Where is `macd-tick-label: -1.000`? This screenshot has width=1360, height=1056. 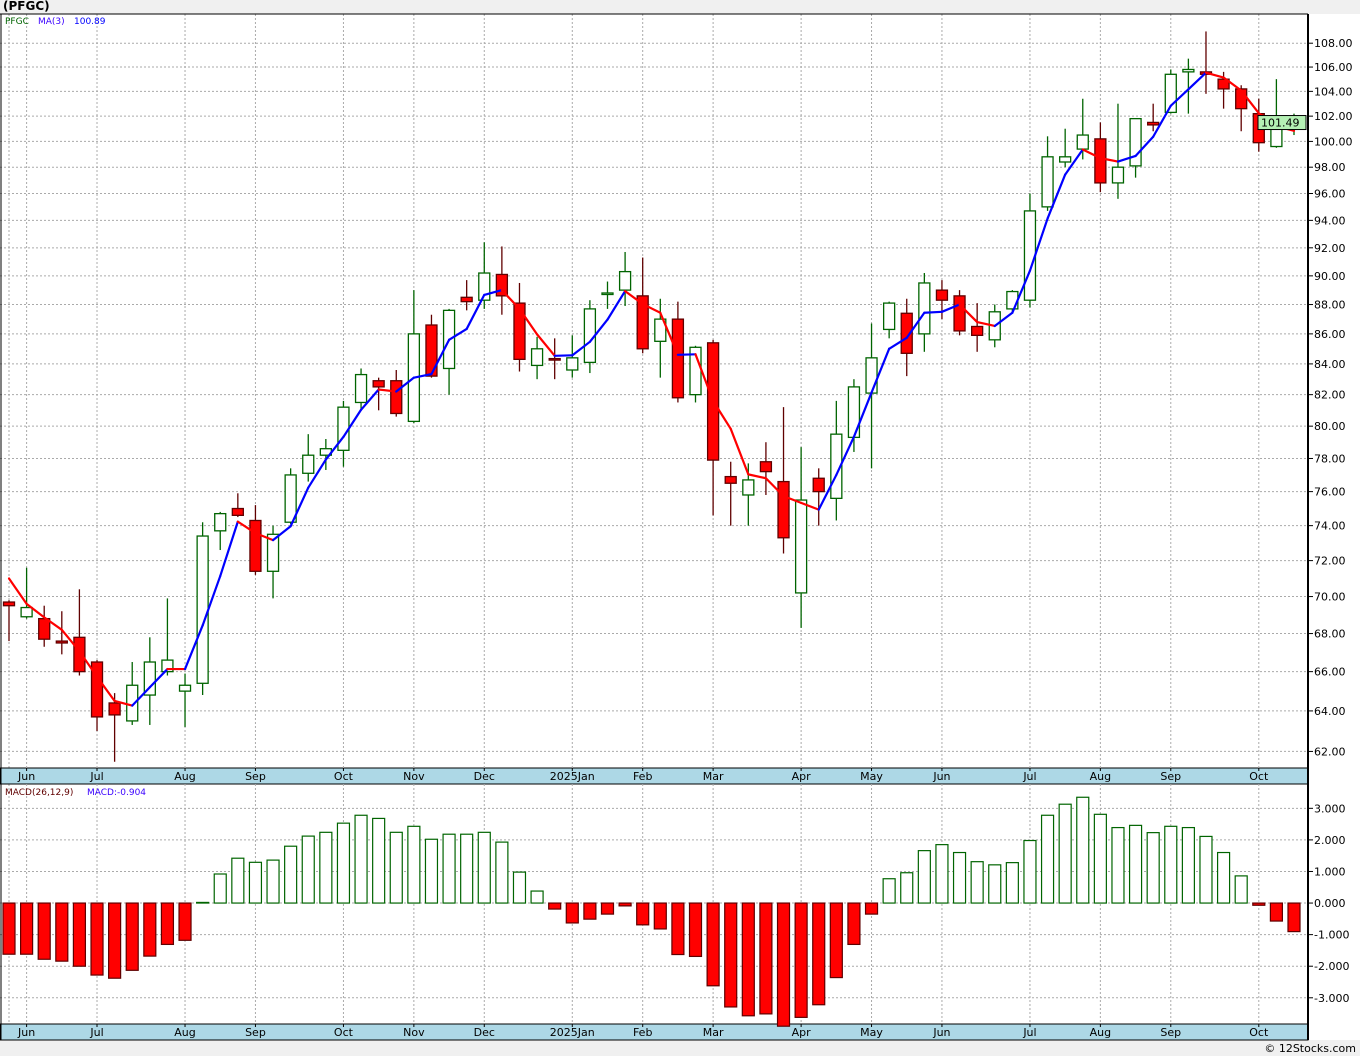 macd-tick-label: -1.000 is located at coordinates (1331, 935).